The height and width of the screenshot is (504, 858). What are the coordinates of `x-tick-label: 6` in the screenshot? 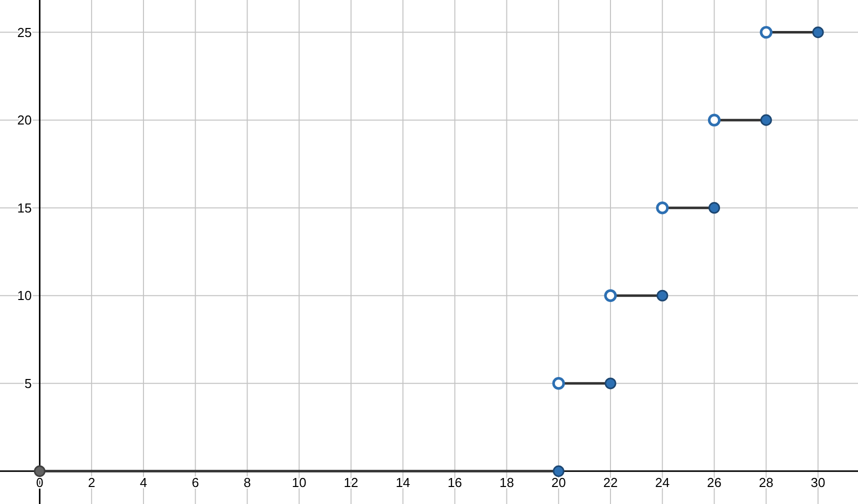 It's located at (195, 482).